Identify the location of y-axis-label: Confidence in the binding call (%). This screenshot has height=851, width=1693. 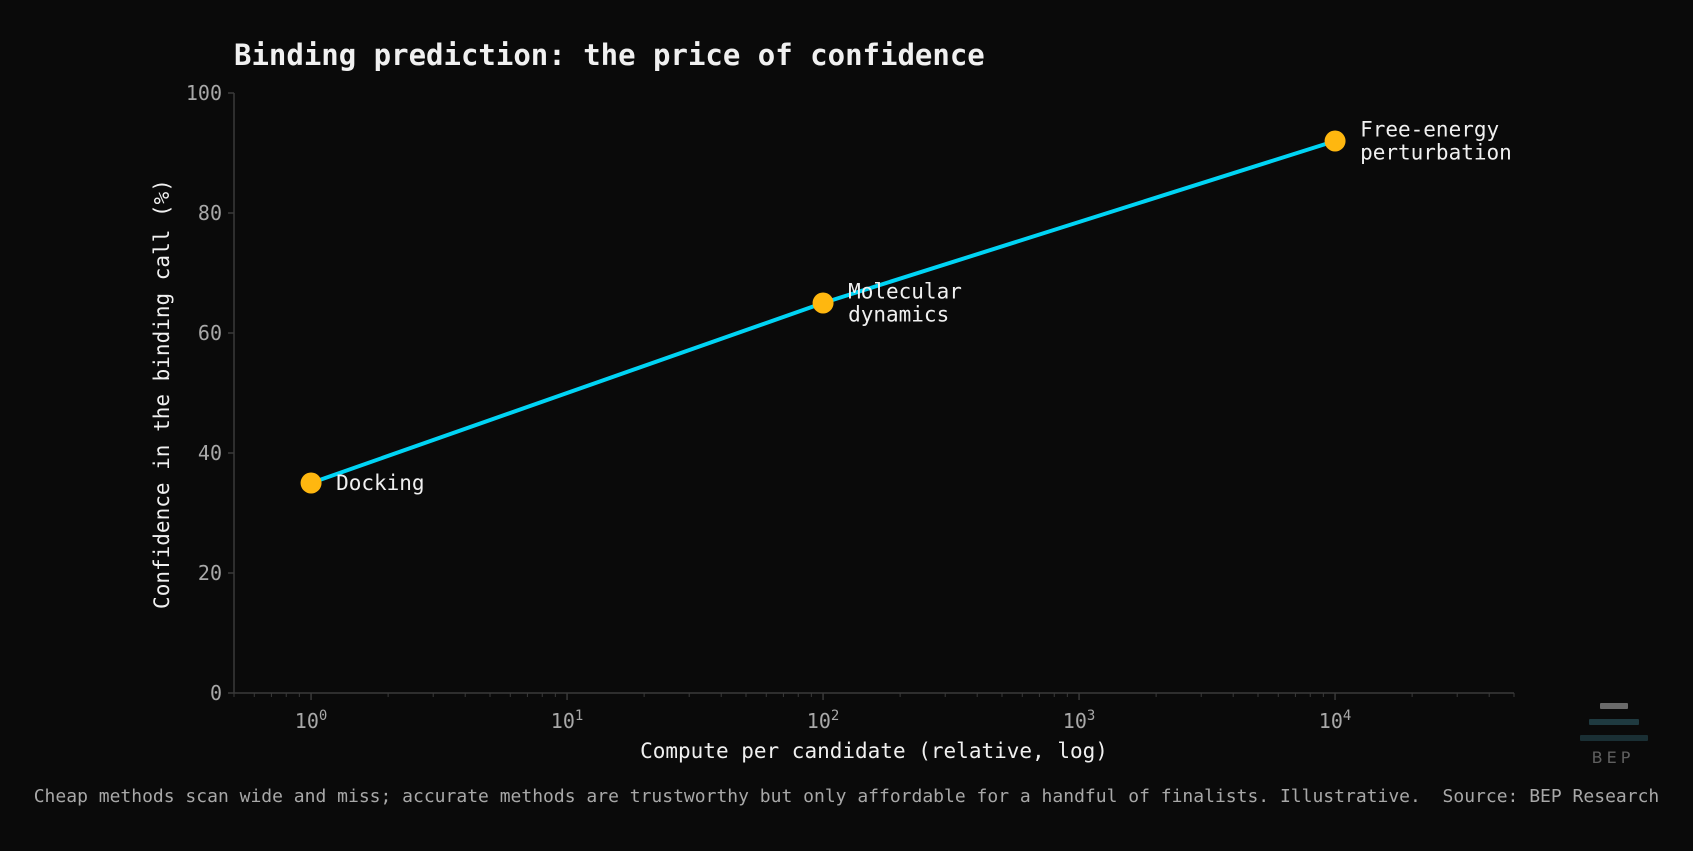
(162, 394).